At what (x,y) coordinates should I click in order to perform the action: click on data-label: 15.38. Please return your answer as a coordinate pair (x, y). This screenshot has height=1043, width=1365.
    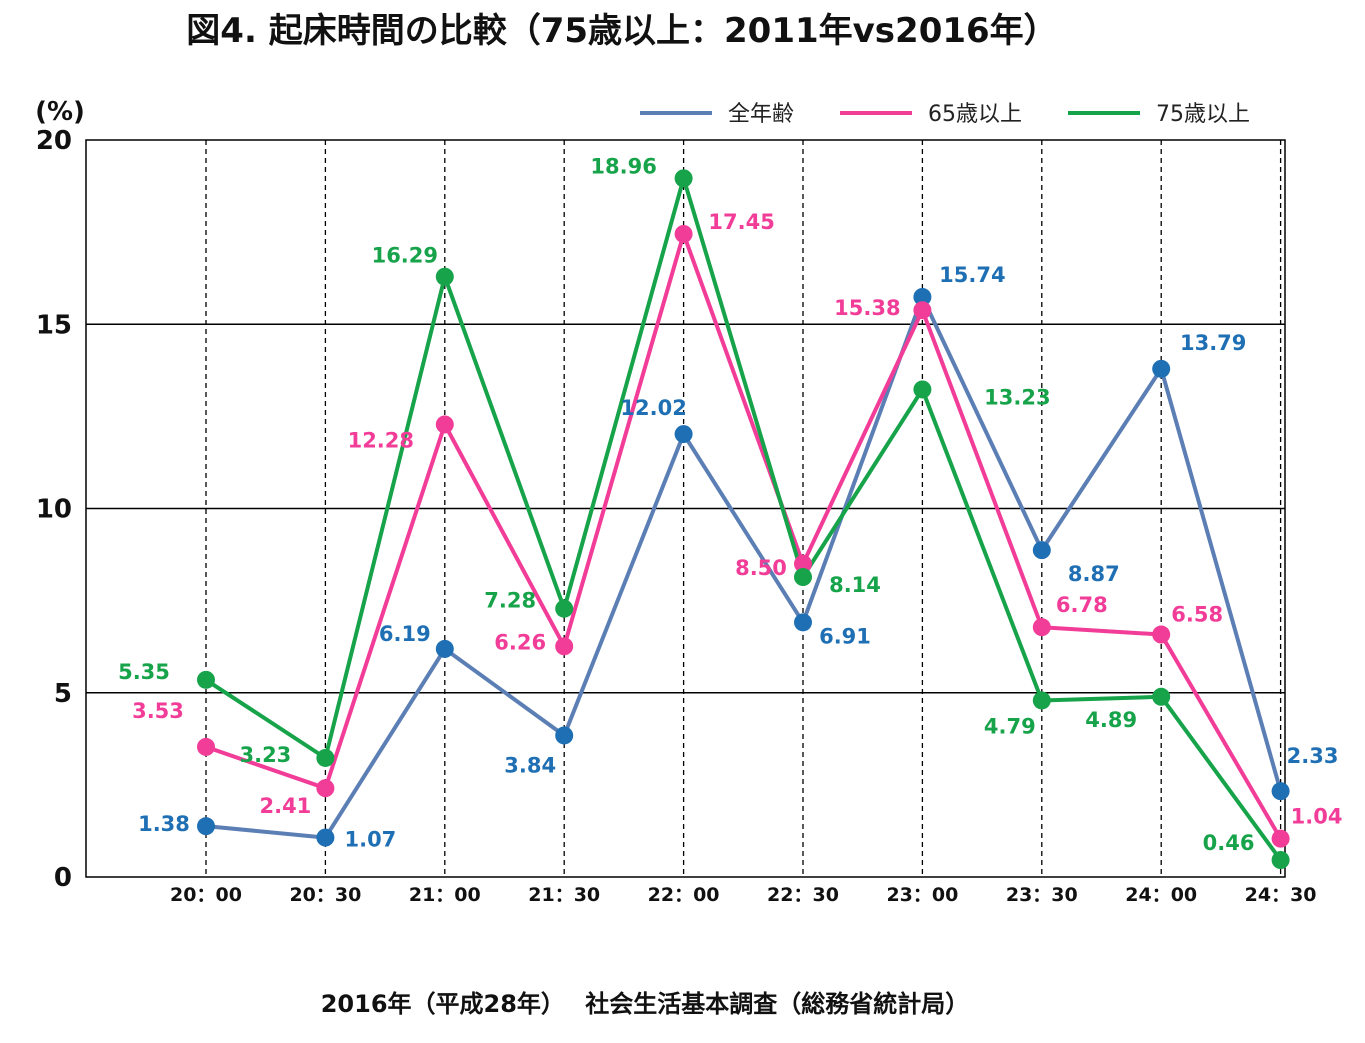
    Looking at the image, I should click on (867, 308).